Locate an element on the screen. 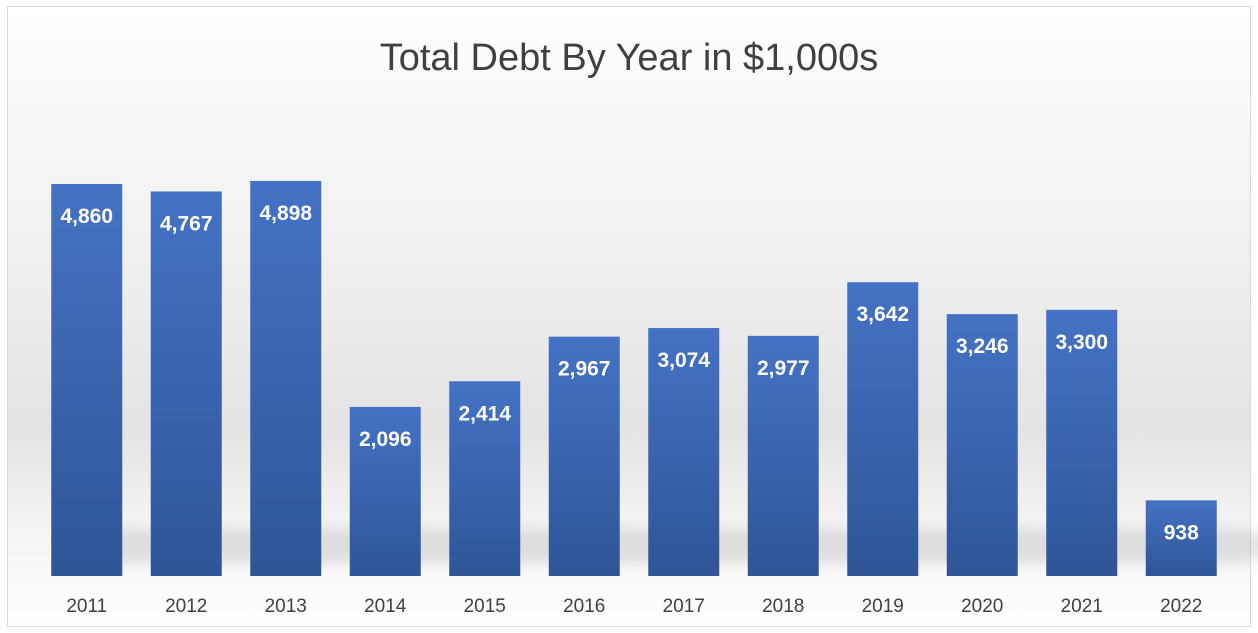  bar-2017 is located at coordinates (684, 452).